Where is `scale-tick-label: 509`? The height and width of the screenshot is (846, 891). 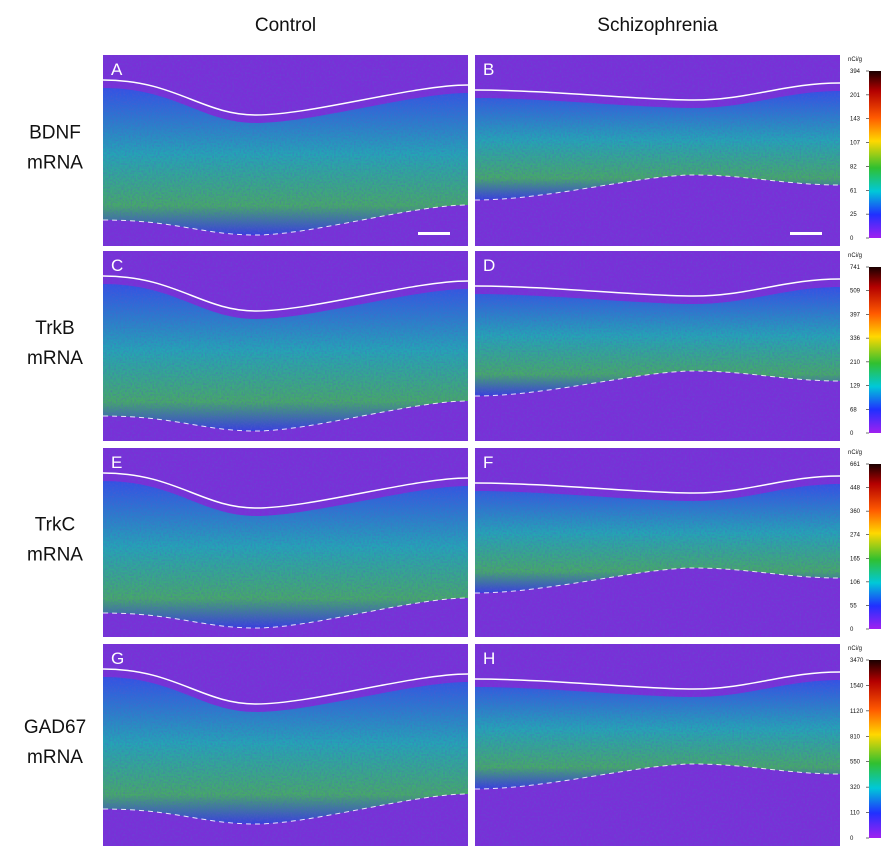
scale-tick-label: 509 is located at coordinates (855, 292).